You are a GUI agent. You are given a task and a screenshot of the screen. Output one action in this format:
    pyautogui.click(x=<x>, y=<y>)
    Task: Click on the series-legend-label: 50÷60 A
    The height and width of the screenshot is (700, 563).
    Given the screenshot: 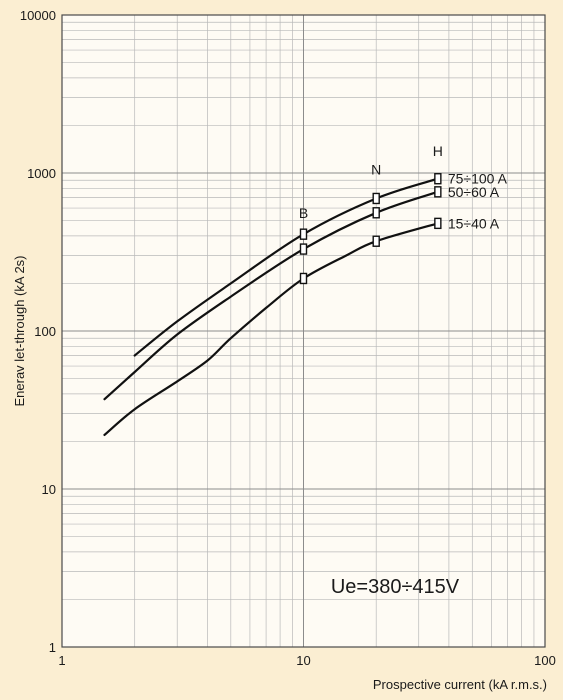 What is the action you would take?
    pyautogui.click(x=474, y=192)
    